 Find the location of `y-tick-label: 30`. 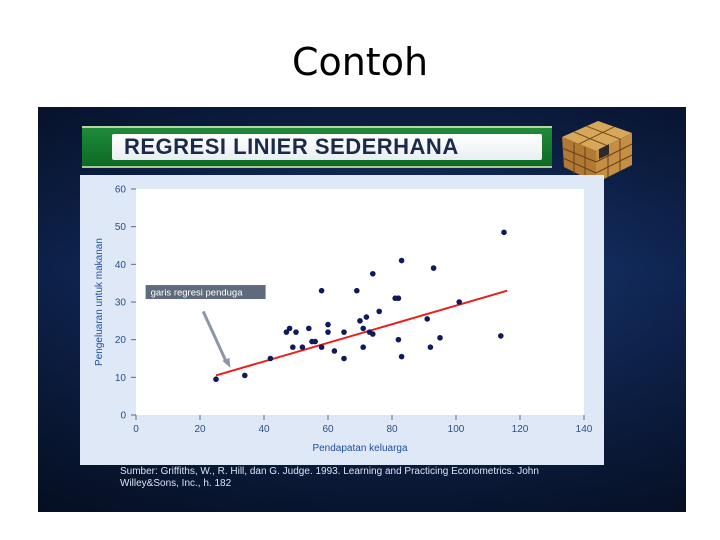

y-tick-label: 30 is located at coordinates (121, 303).